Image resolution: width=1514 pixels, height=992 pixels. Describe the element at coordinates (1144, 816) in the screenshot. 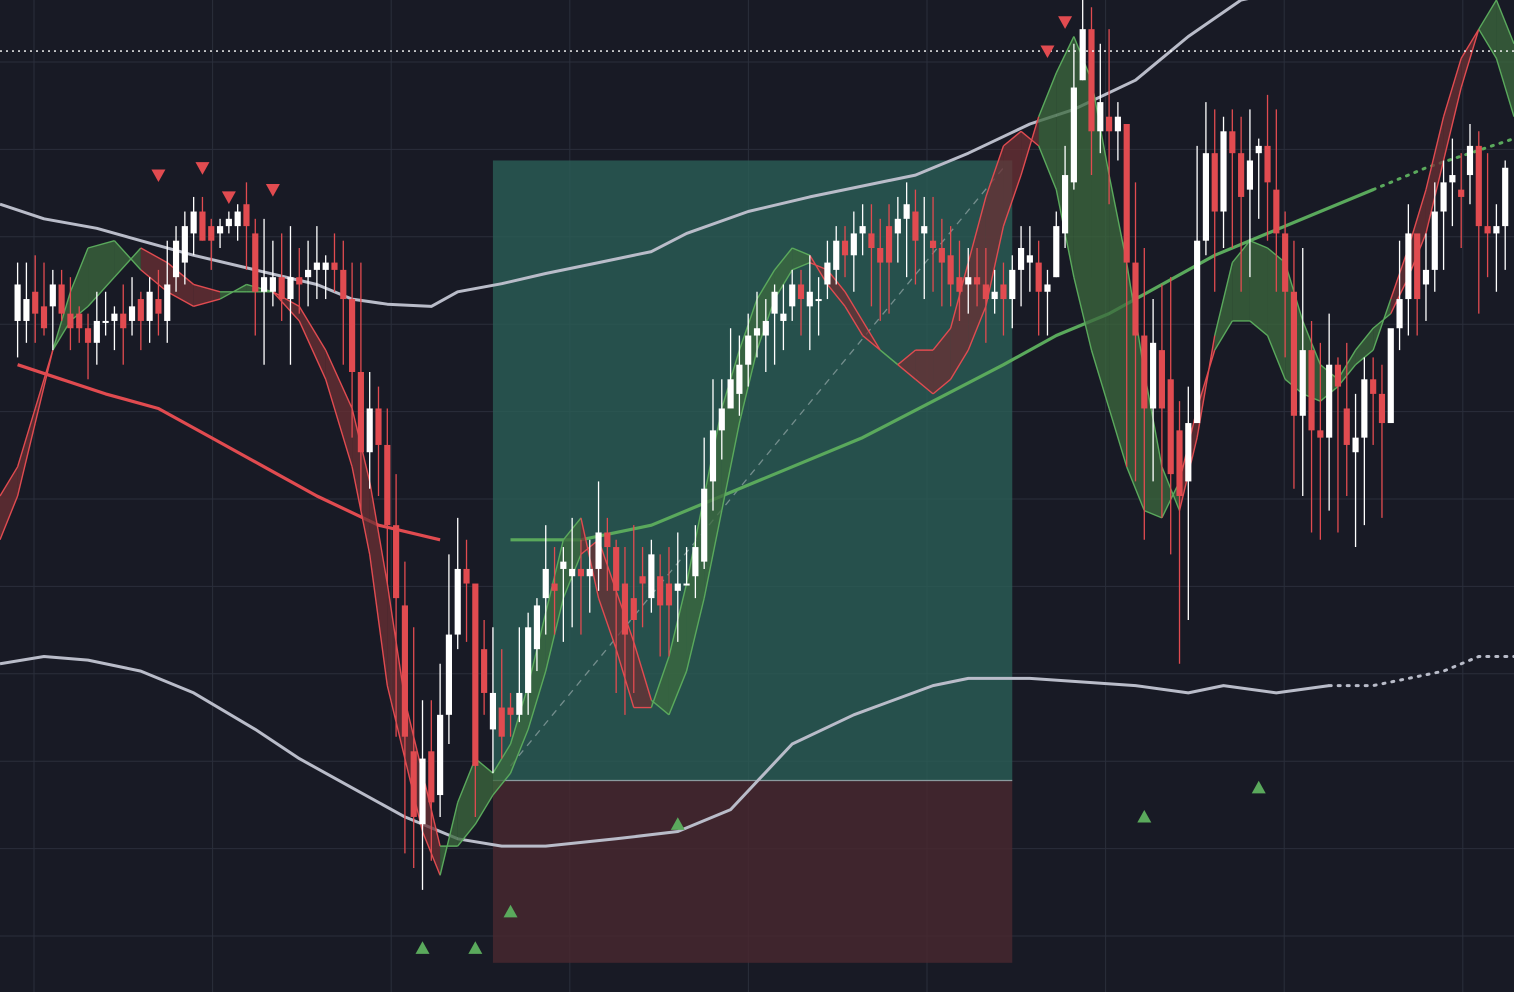

I see `buy-signal-marker` at that location.